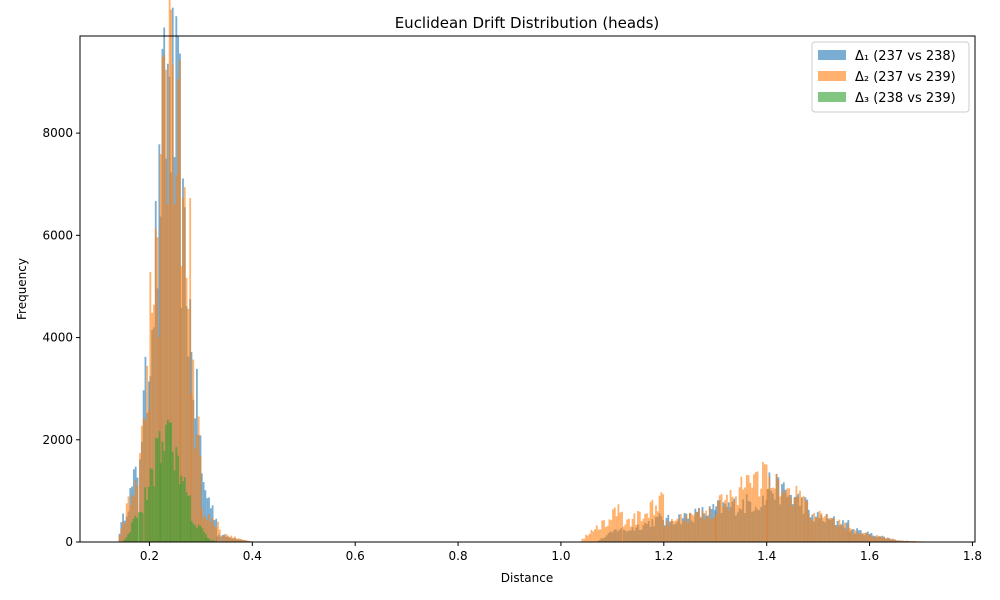 This screenshot has height=600, width=1000. Describe the element at coordinates (527, 578) in the screenshot. I see `x-axis-label: Distance` at that location.